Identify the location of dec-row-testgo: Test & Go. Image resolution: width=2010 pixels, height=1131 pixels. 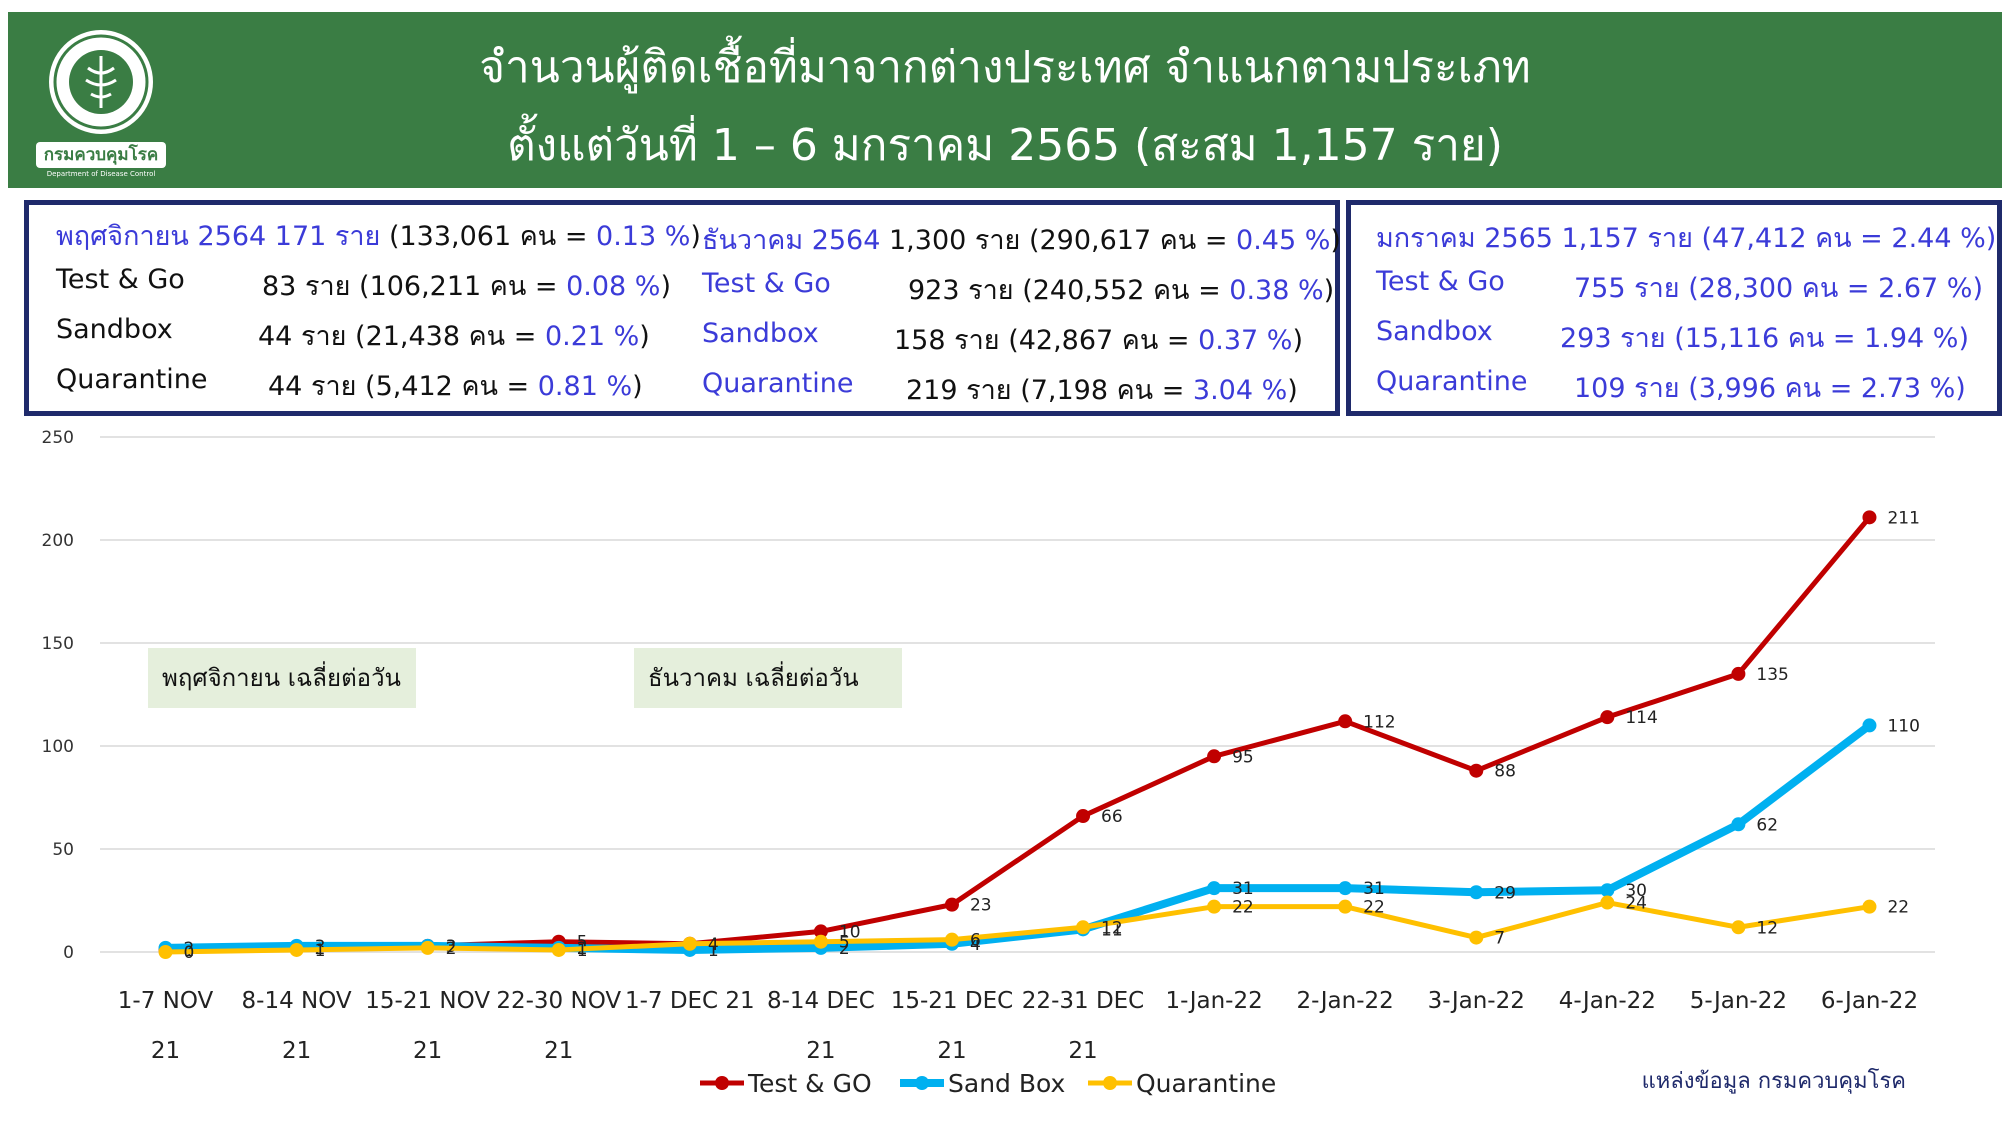
(766, 283).